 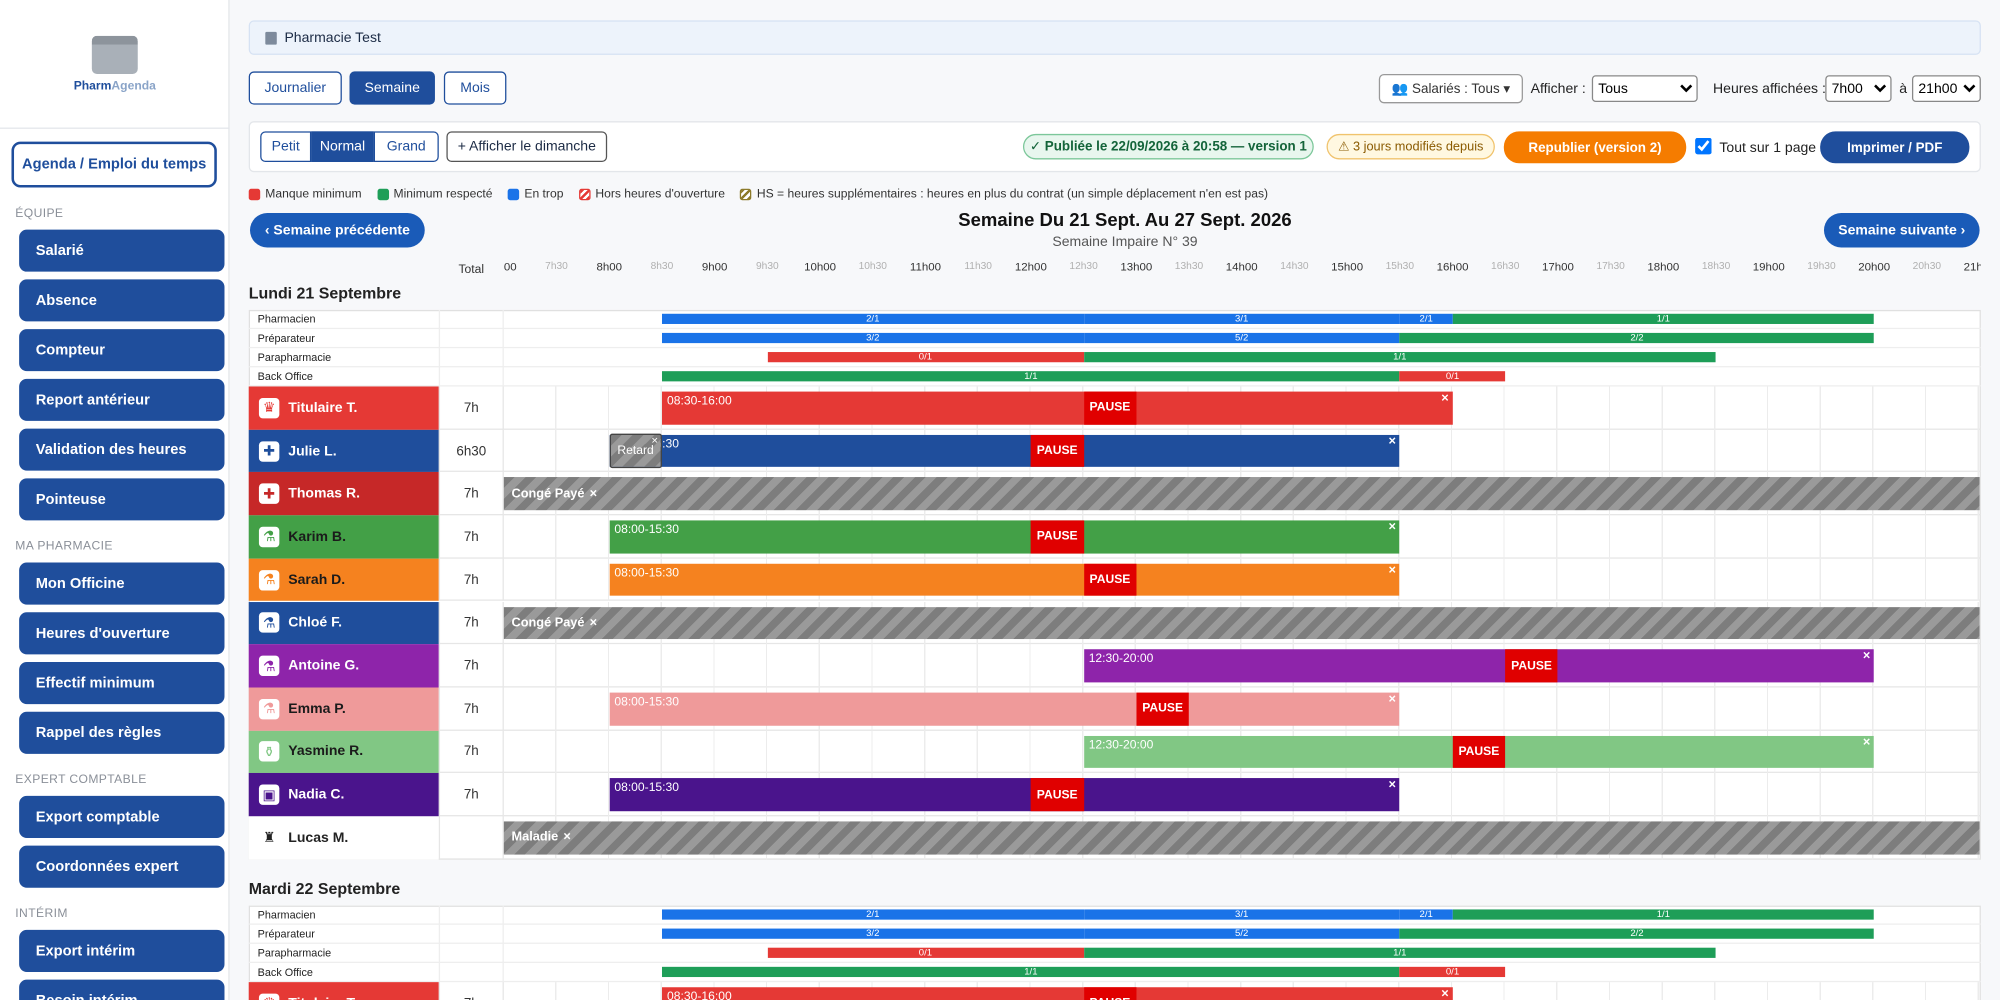 I want to click on prev-week: ‹ Semaine précédente, so click(x=337, y=230).